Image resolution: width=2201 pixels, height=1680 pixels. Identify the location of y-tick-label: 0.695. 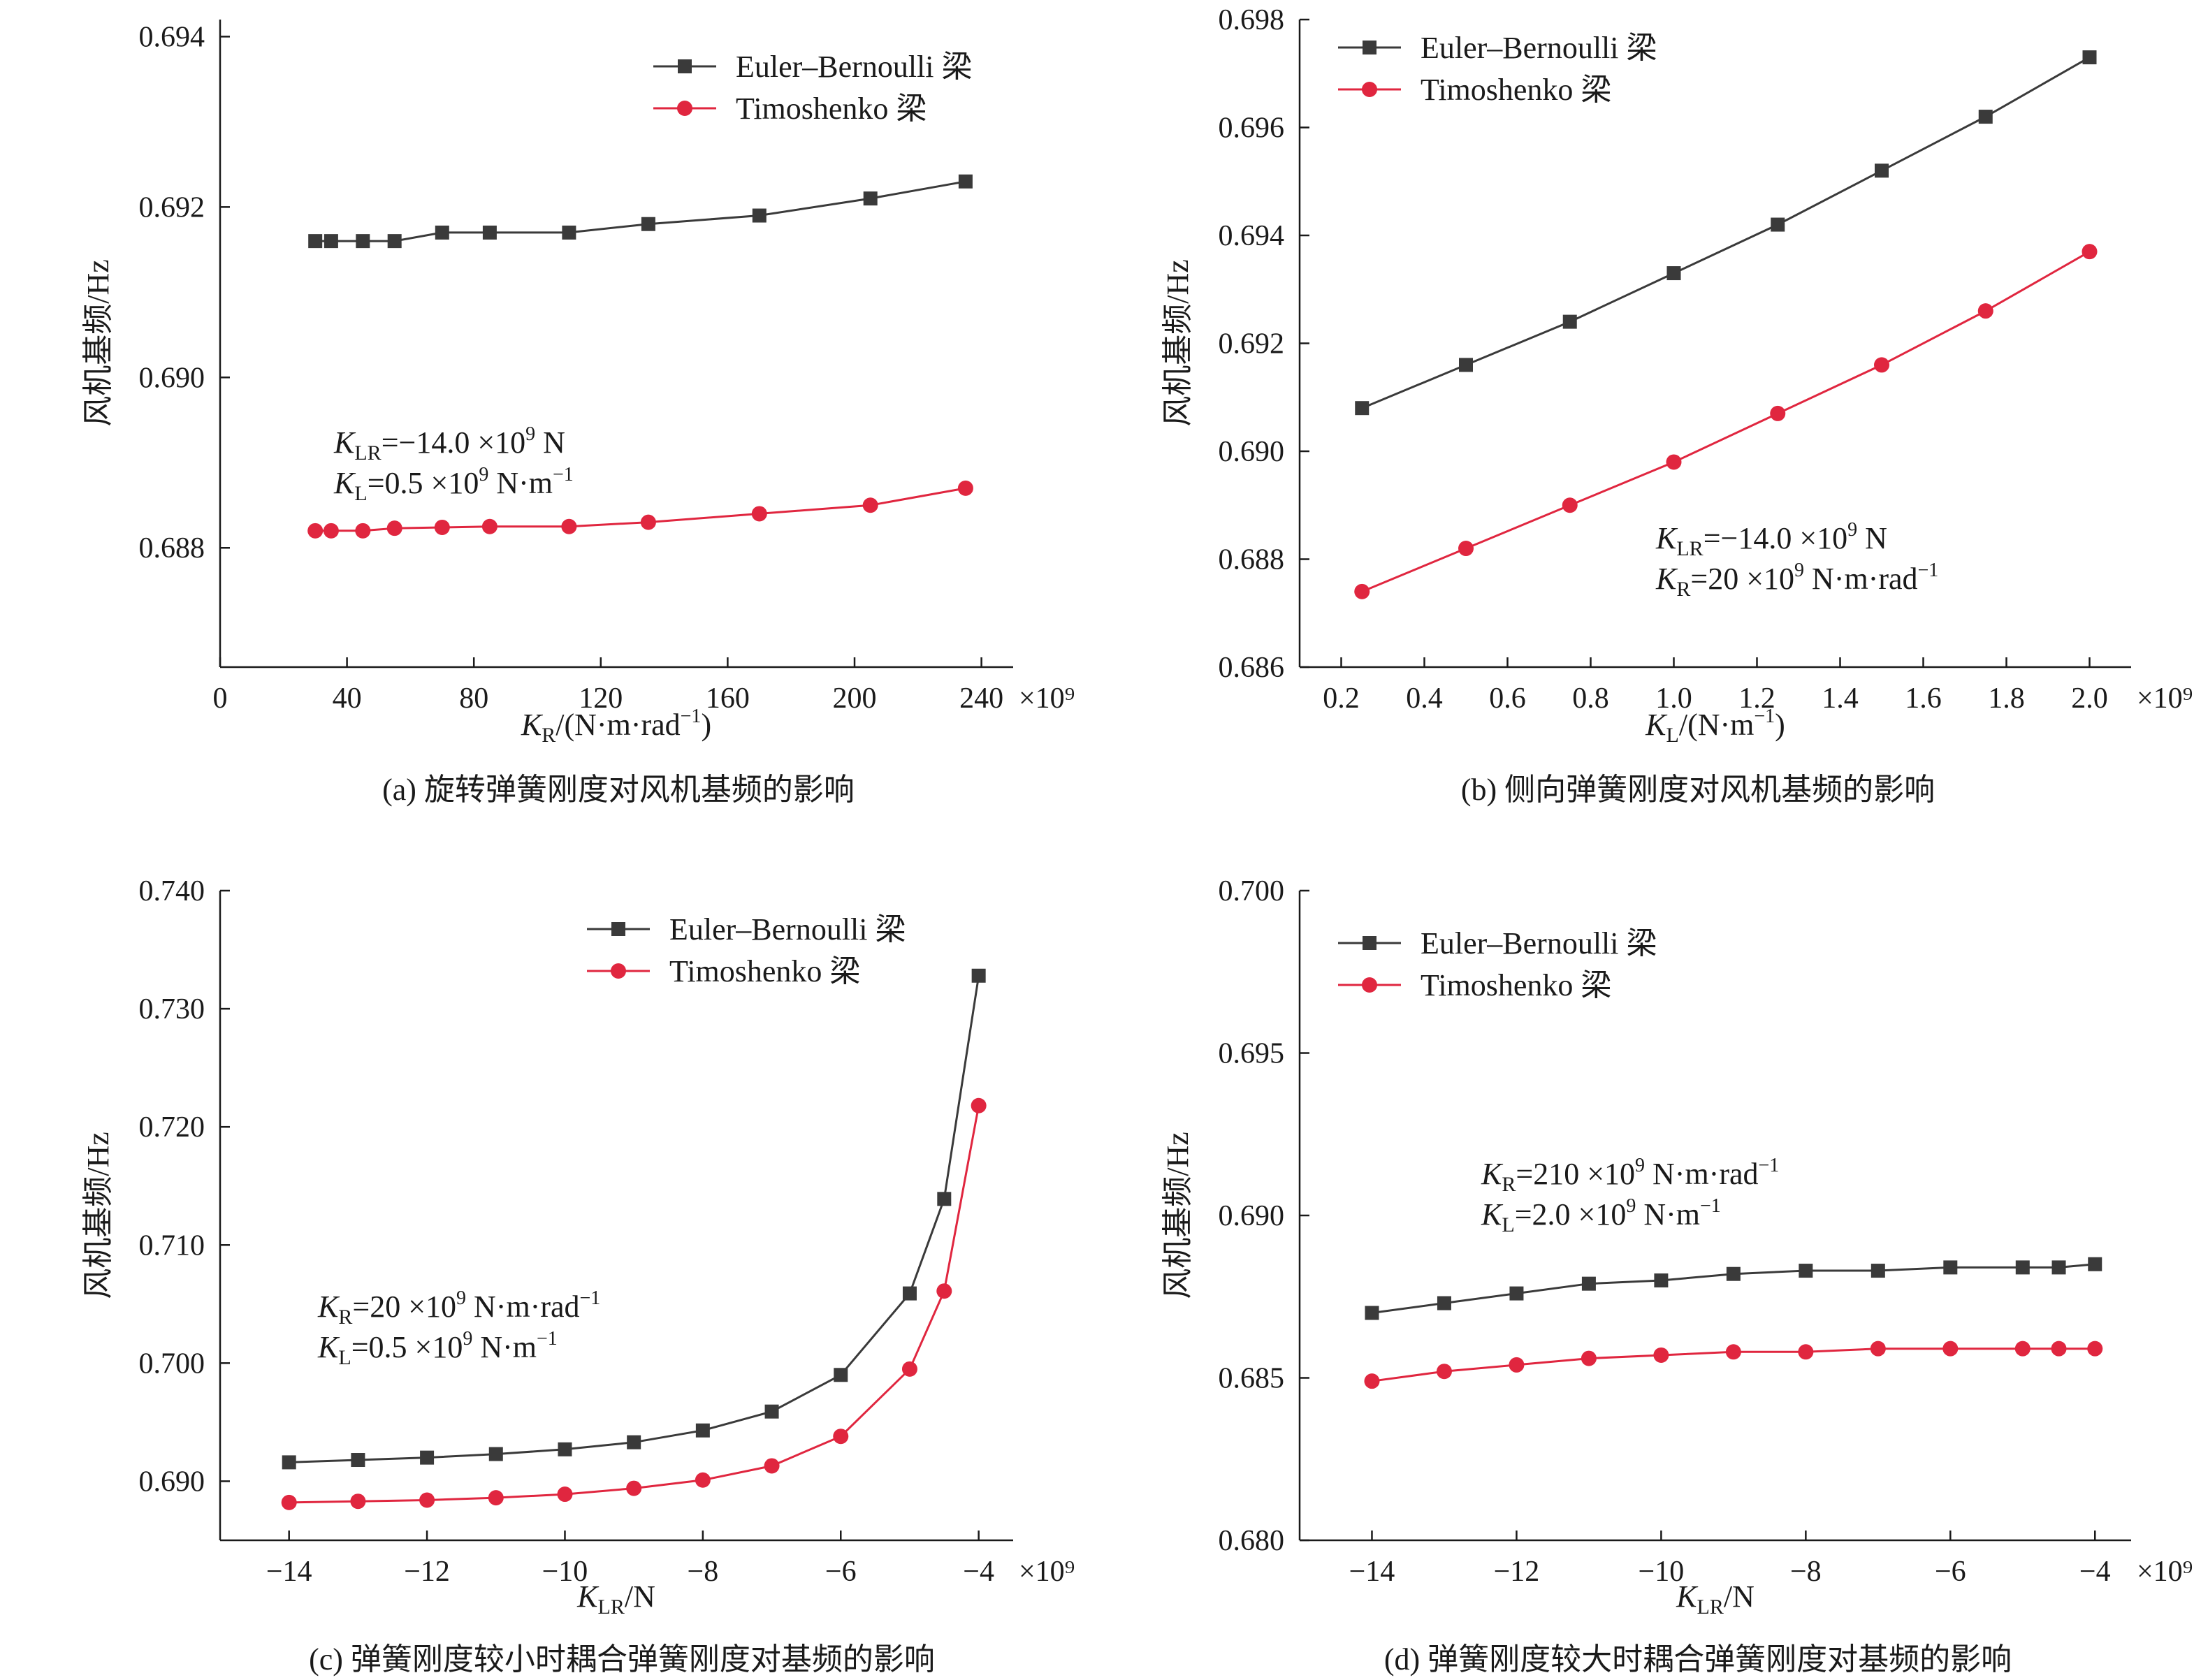
(1252, 1054).